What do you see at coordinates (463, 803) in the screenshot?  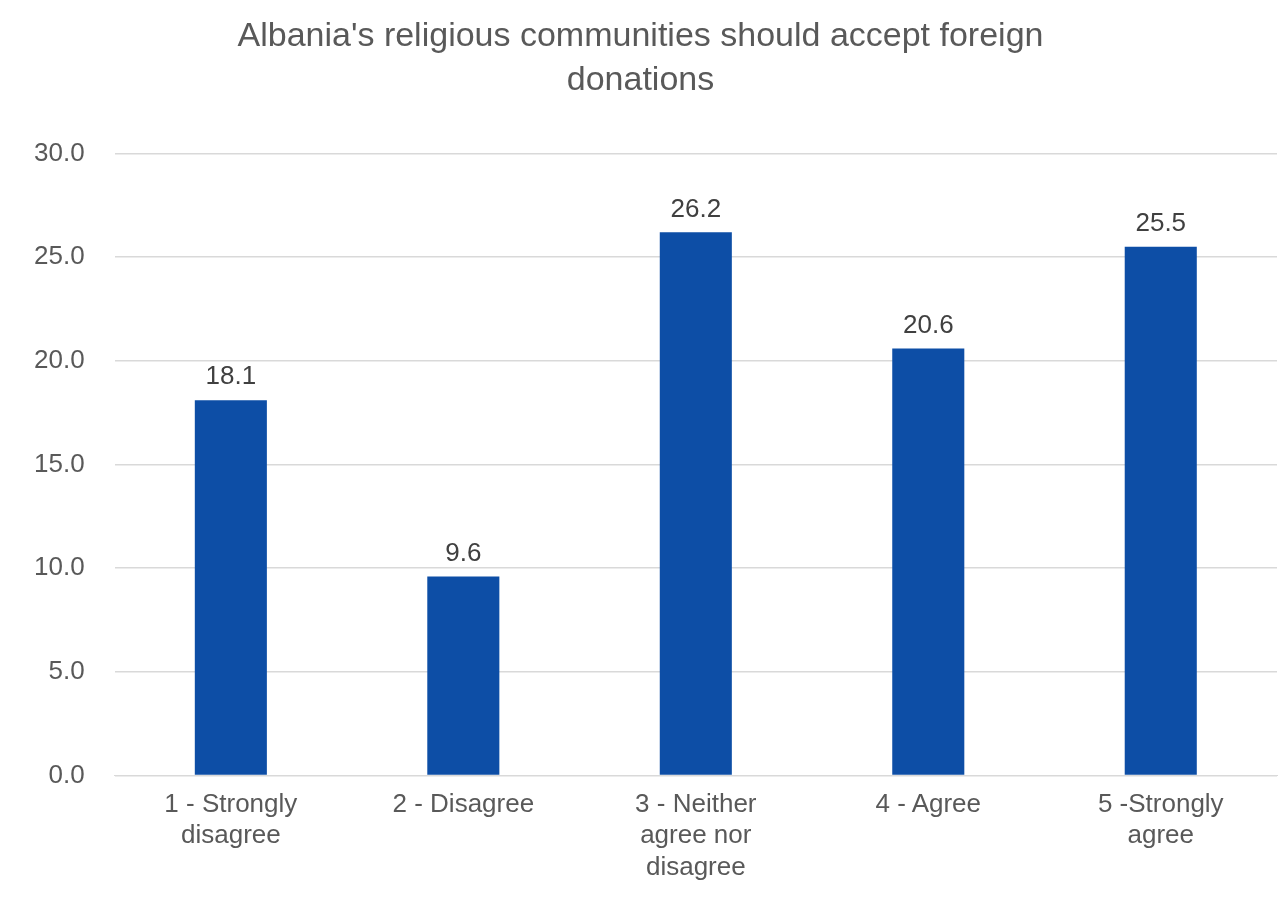 I see `x-tick-label: 2 - Disagree` at bounding box center [463, 803].